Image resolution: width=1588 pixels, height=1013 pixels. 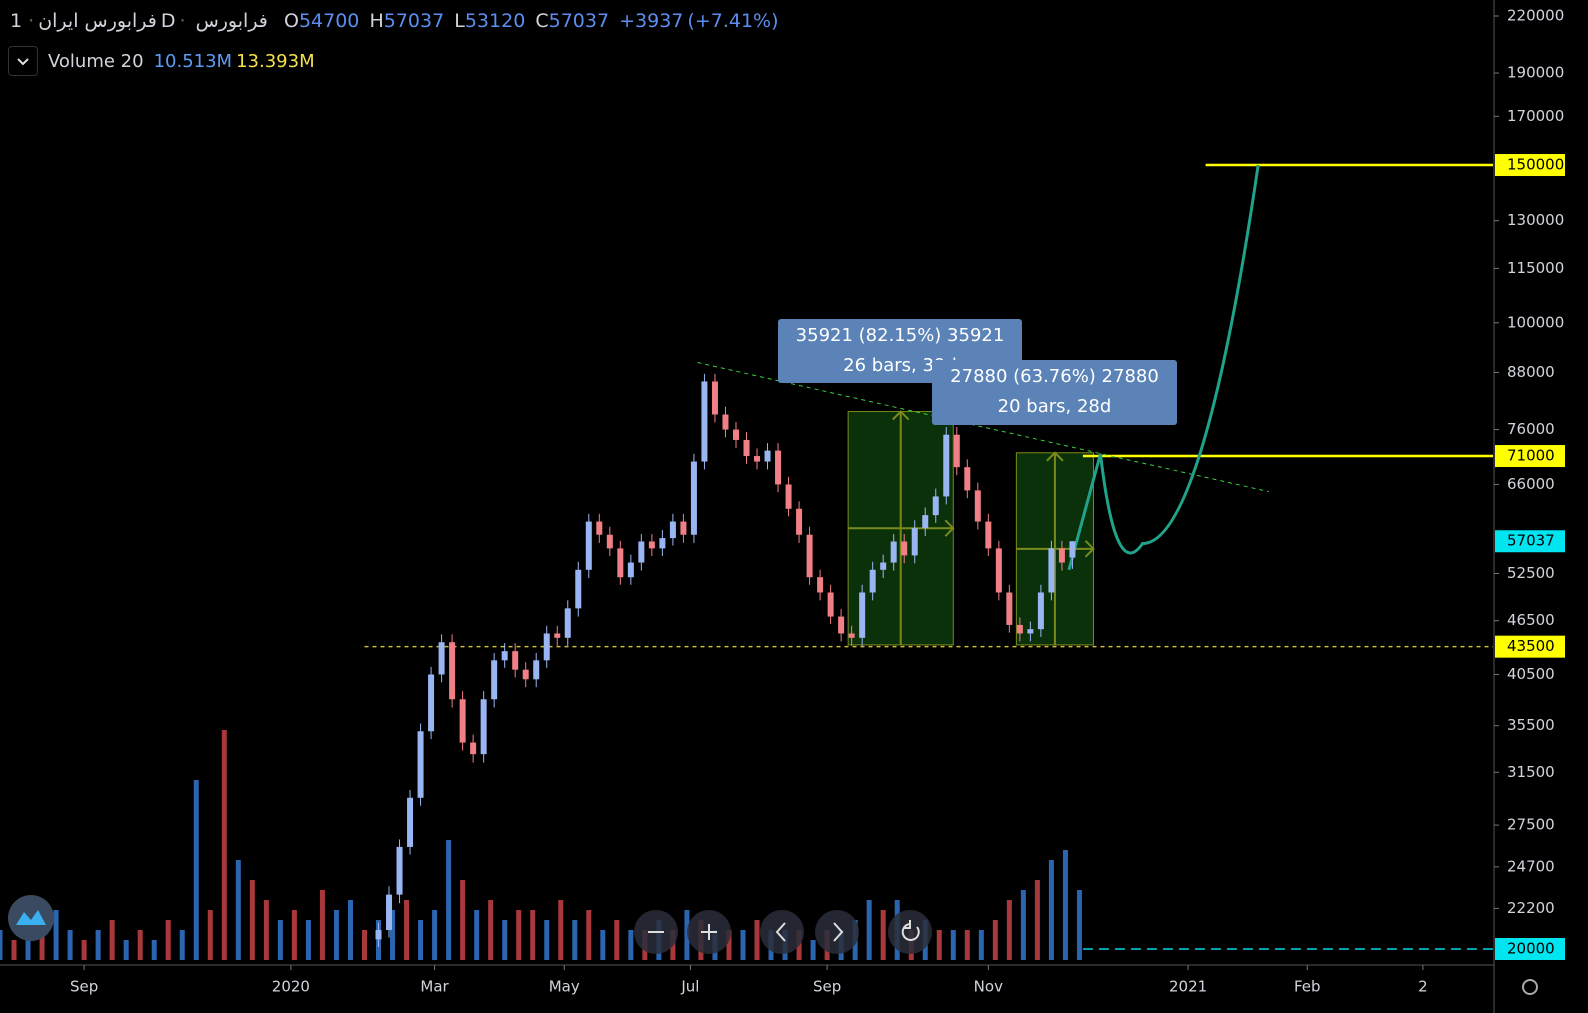 What do you see at coordinates (193, 61) in the screenshot?
I see `volume-value: 10.513M` at bounding box center [193, 61].